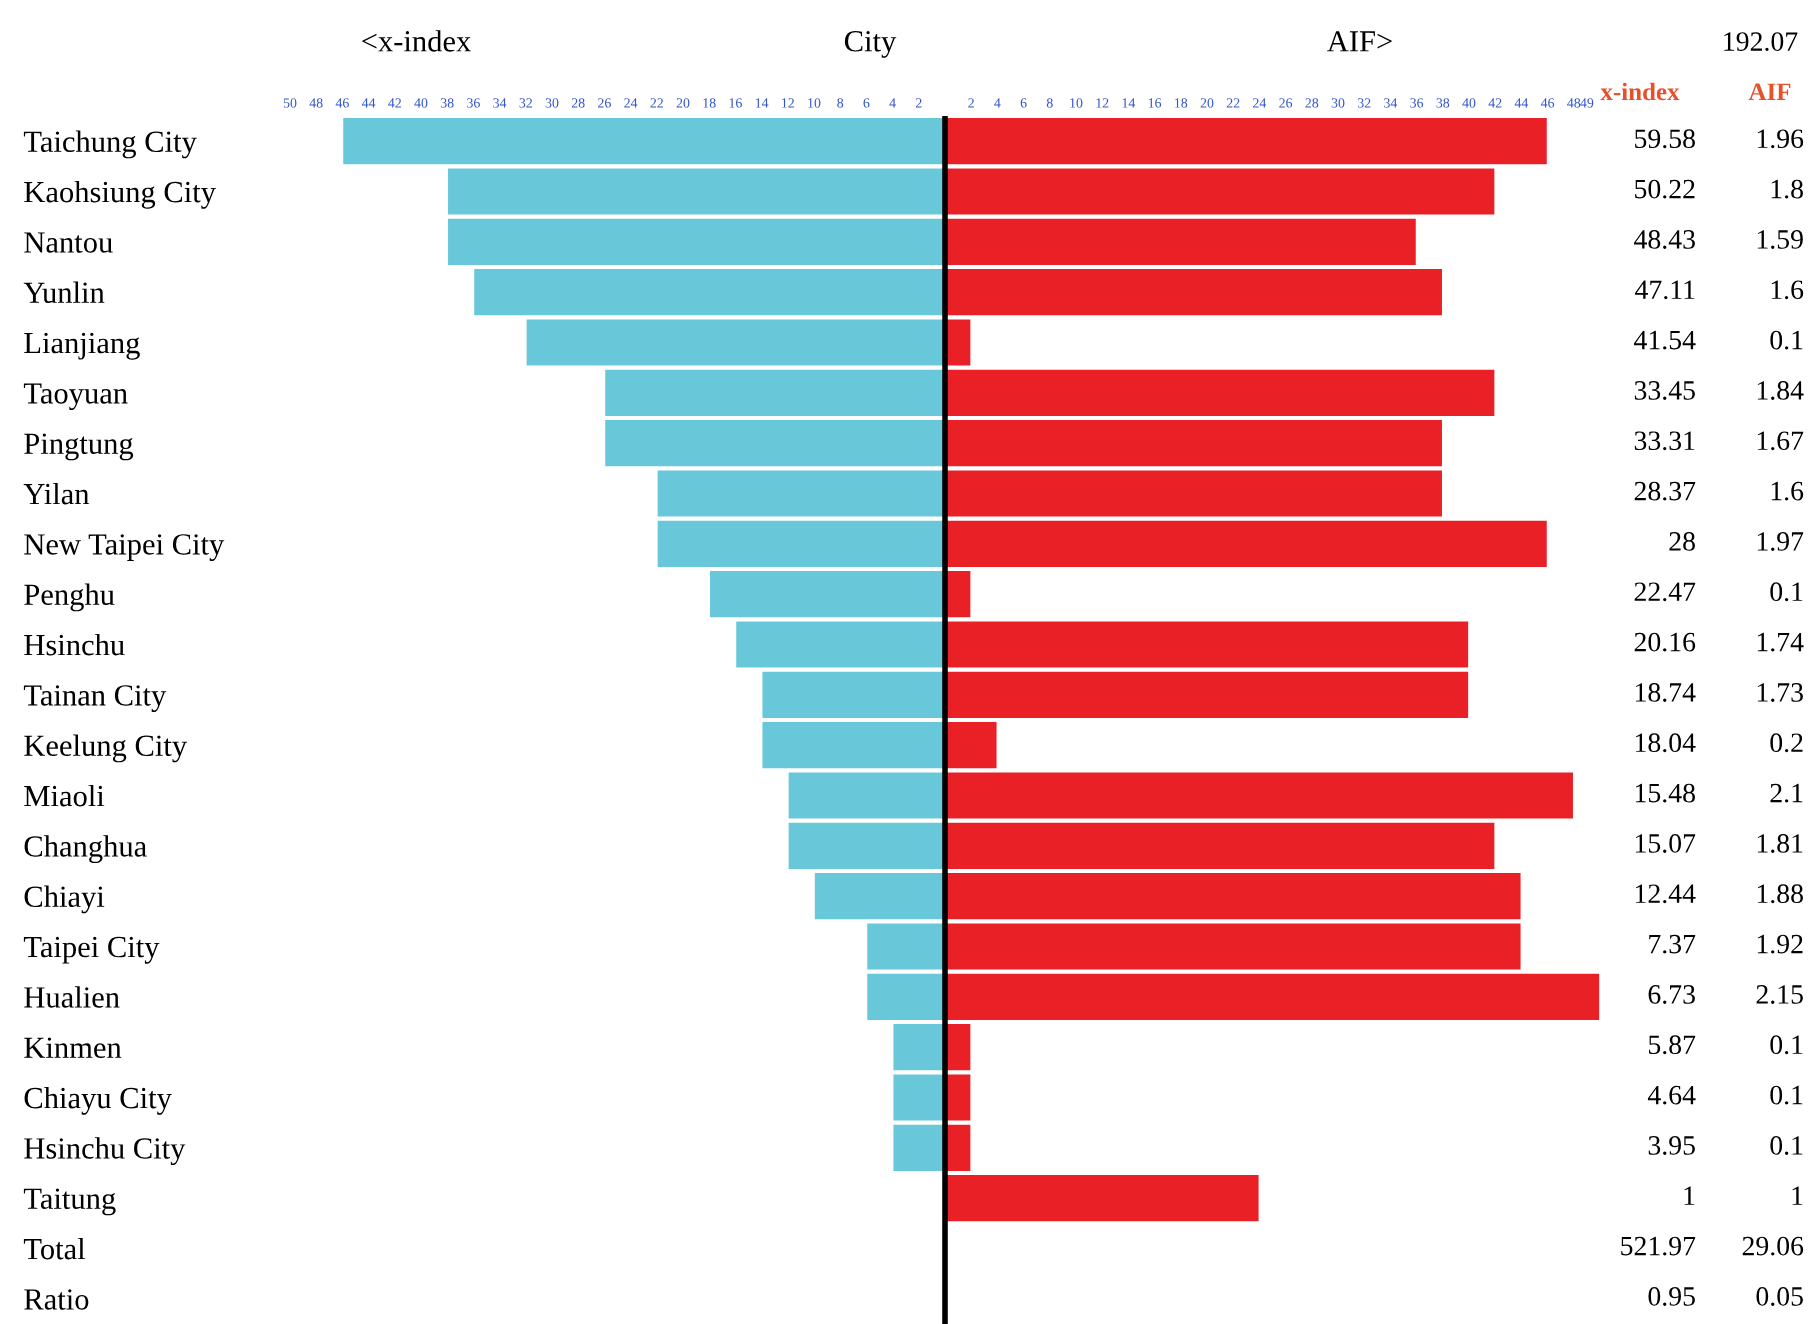 This screenshot has width=1808, height=1324. What do you see at coordinates (1780, 894) in the screenshot?
I see `text: 1.88` at bounding box center [1780, 894].